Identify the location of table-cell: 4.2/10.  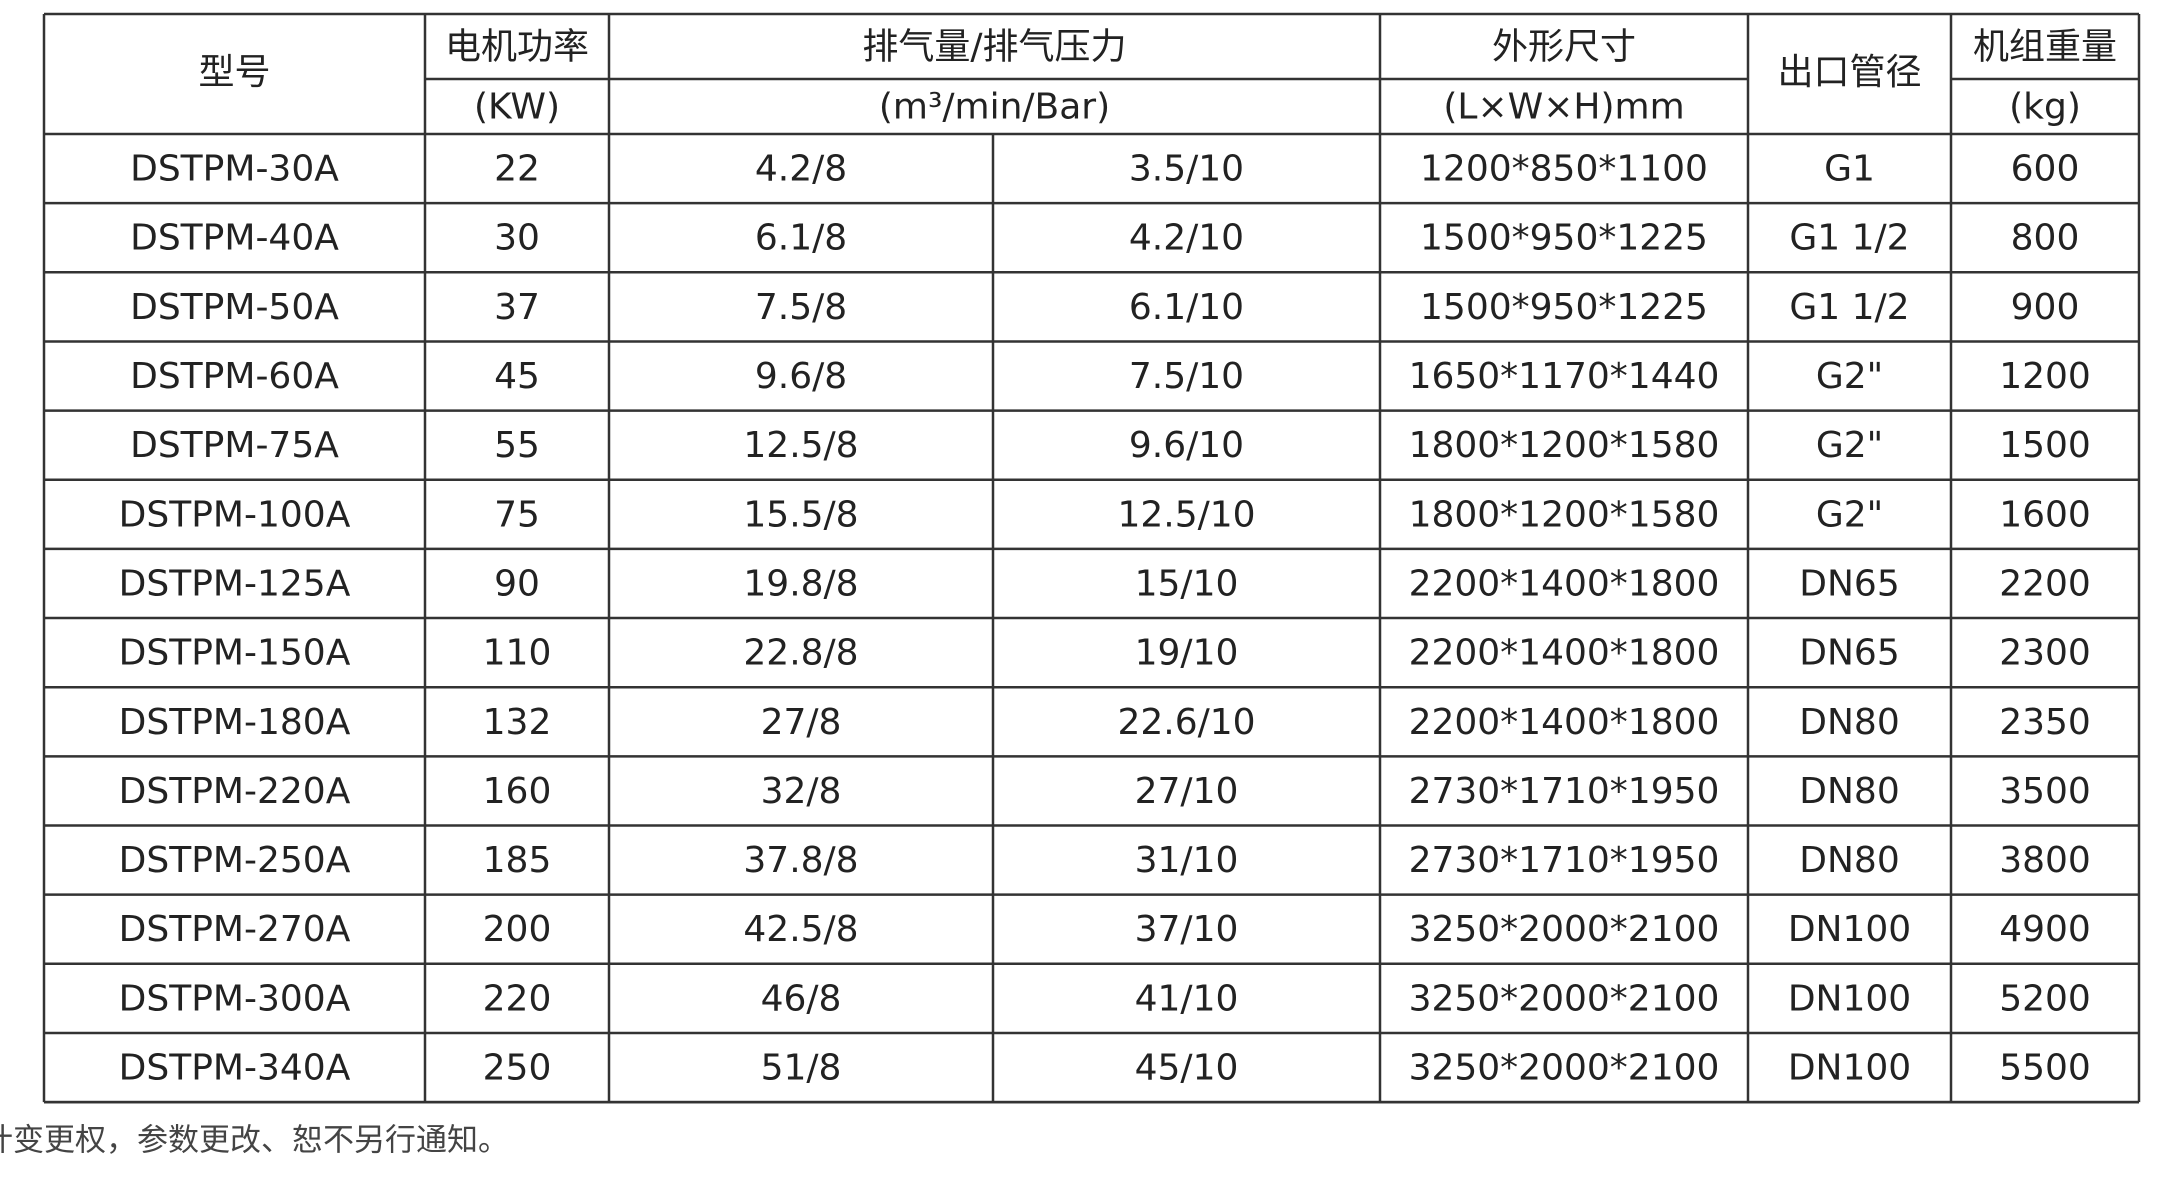
(1186, 238).